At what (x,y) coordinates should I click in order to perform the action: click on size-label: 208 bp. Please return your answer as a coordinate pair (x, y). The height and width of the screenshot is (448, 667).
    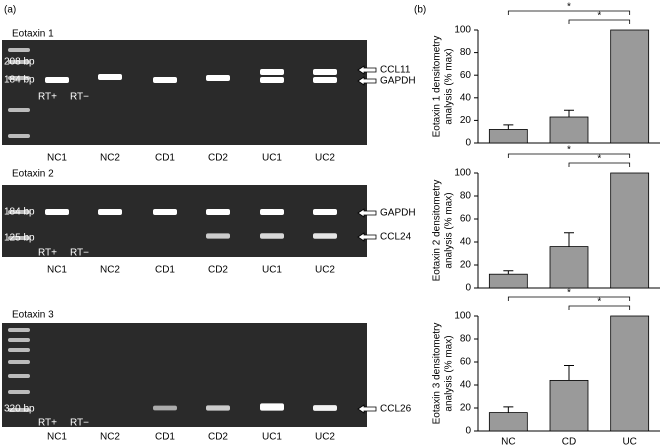
    Looking at the image, I should click on (19, 62).